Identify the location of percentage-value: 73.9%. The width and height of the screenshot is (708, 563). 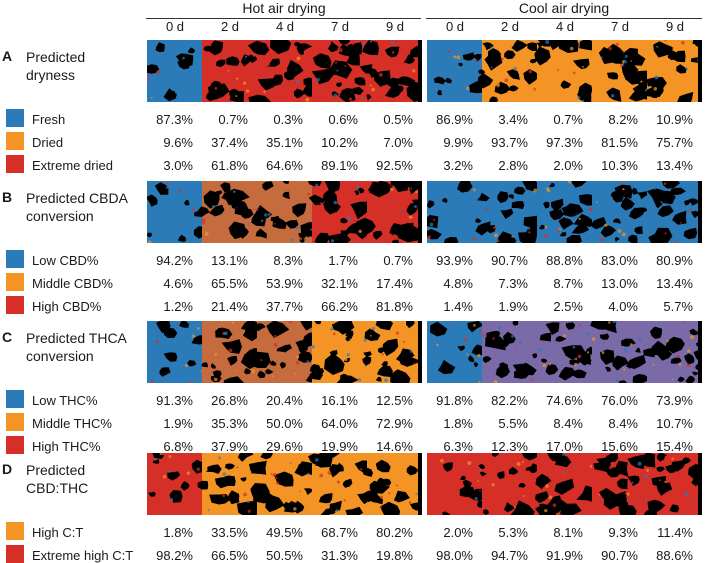
(674, 400).